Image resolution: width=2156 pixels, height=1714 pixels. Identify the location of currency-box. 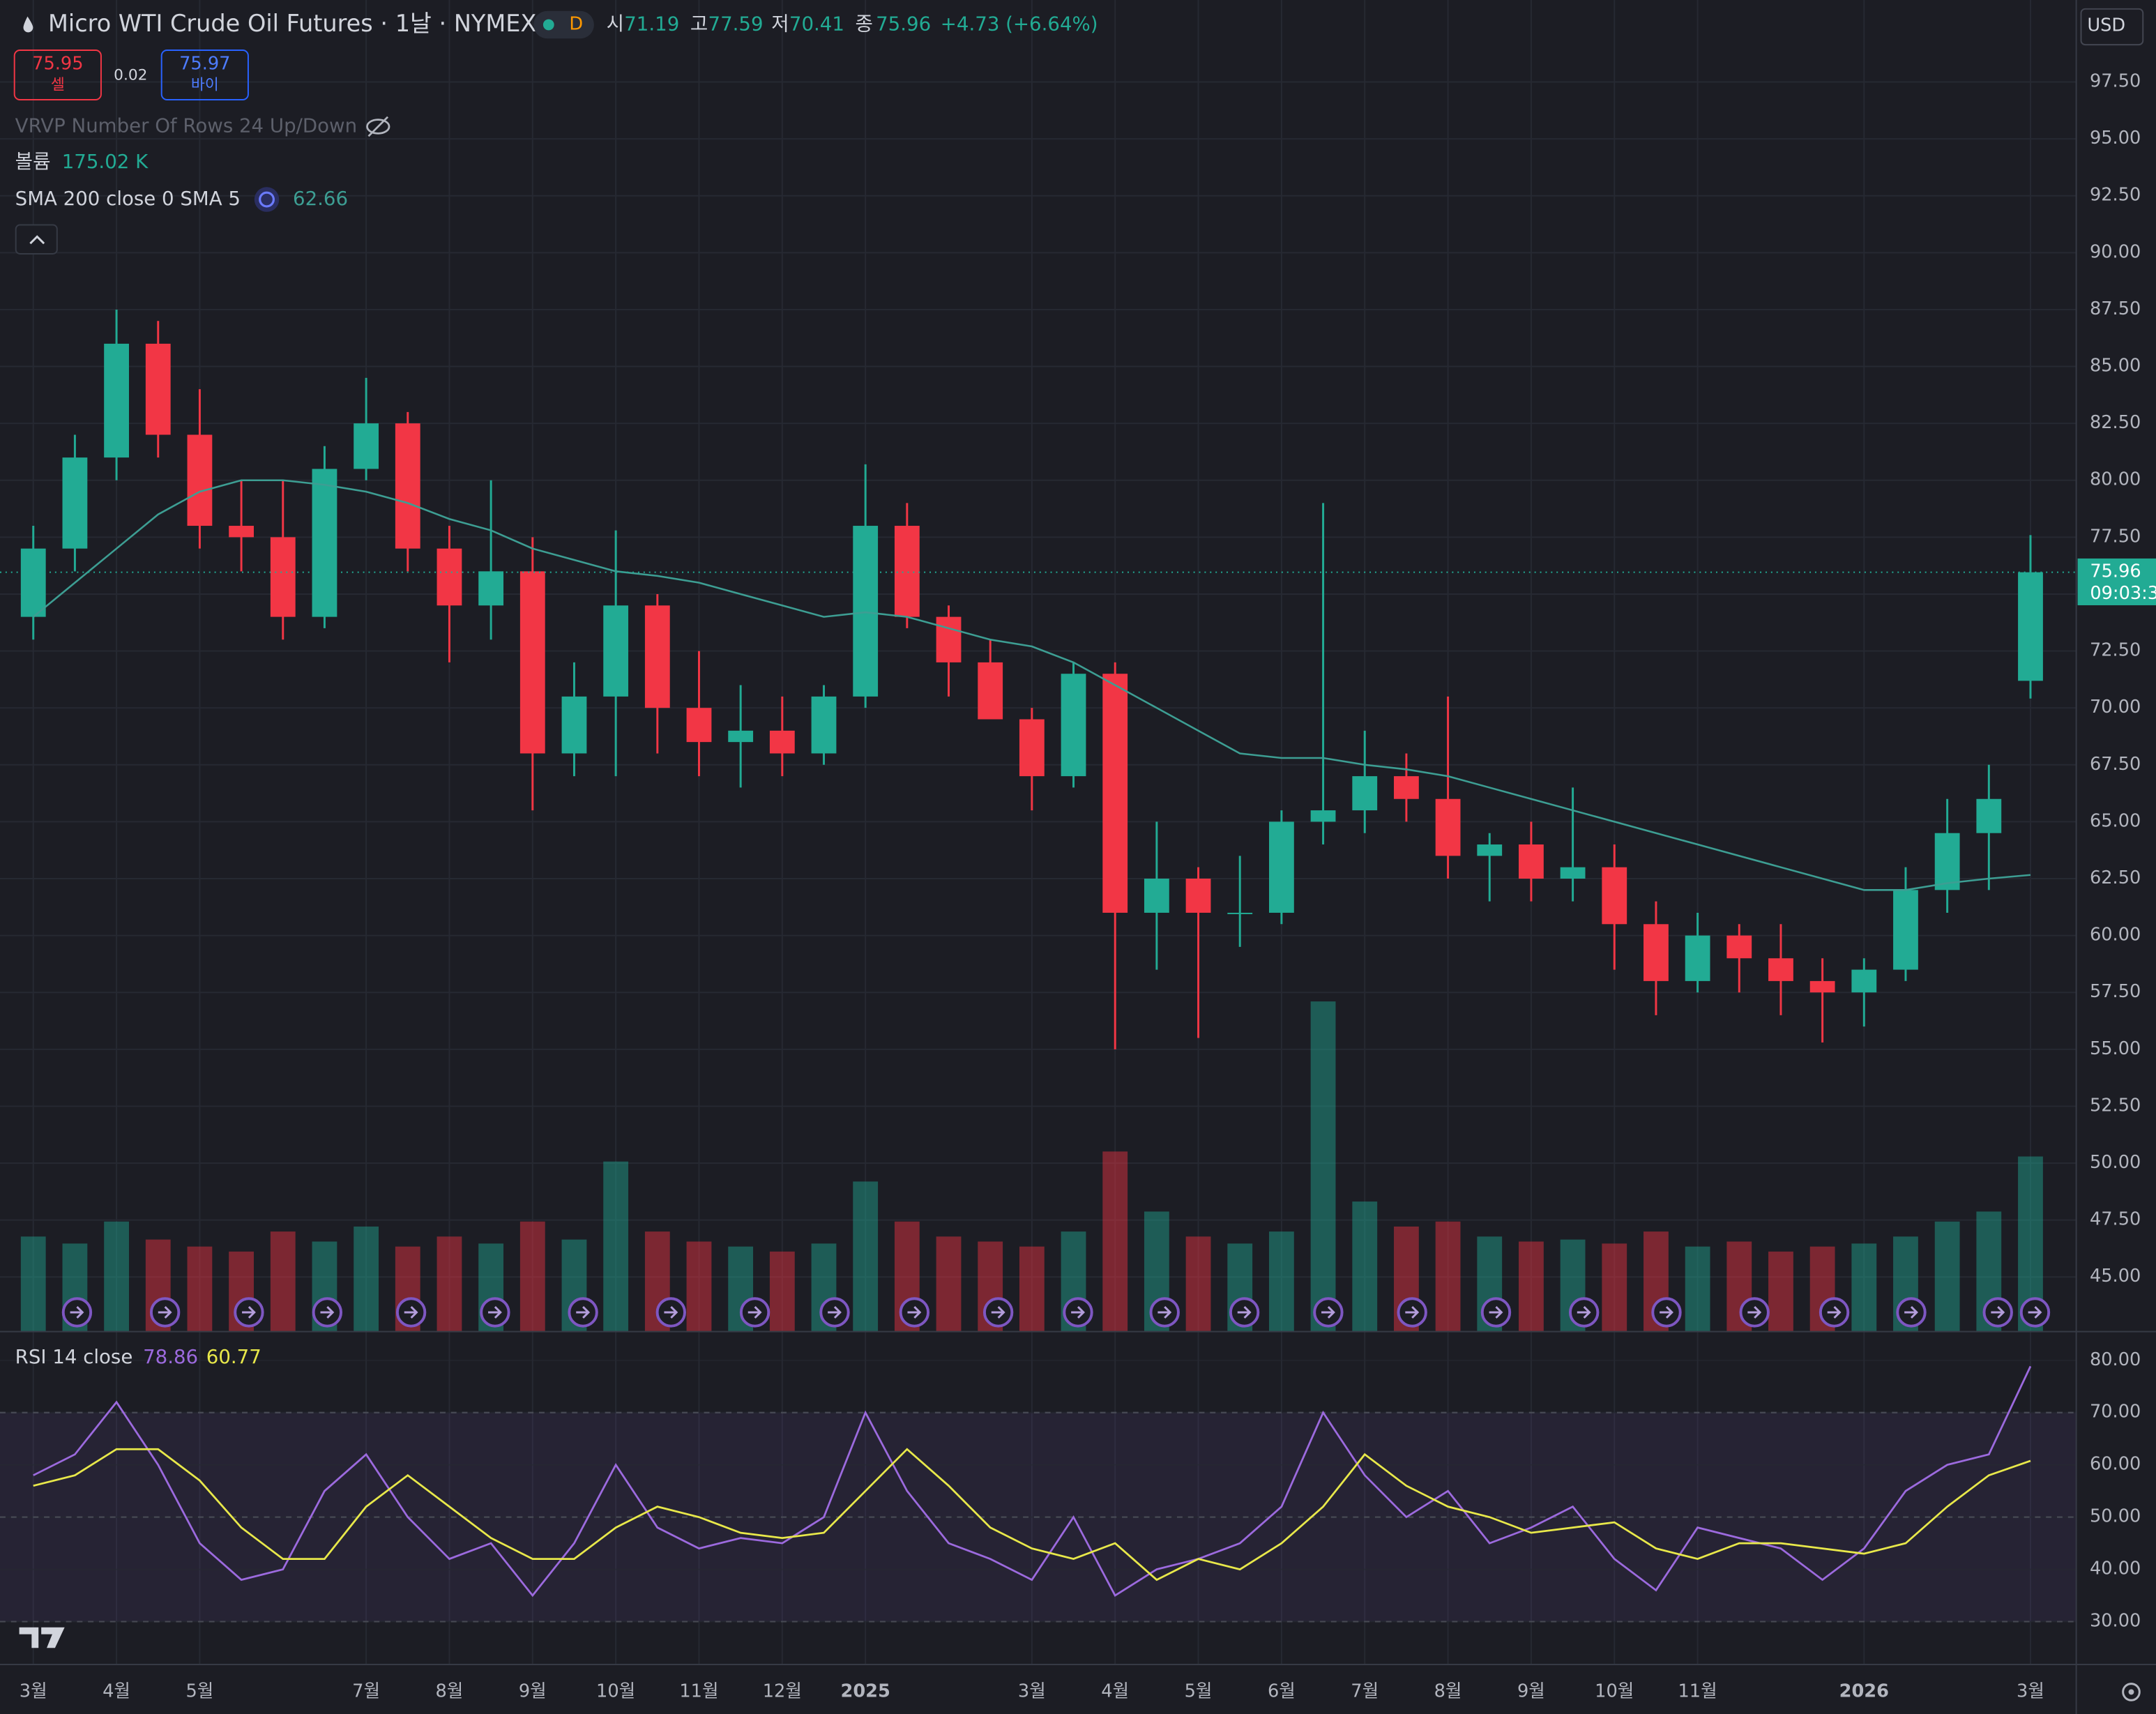
(2112, 27).